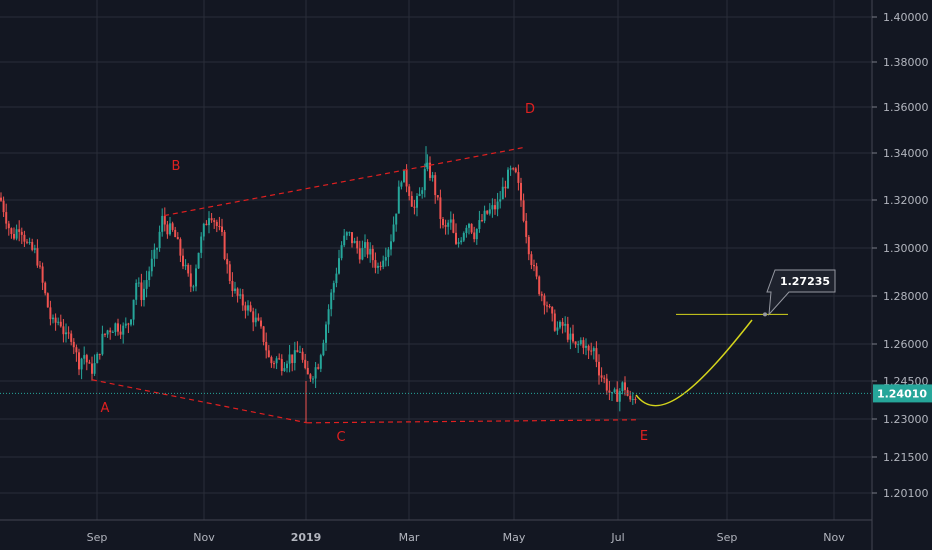 The width and height of the screenshot is (932, 550). Describe the element at coordinates (105, 408) in the screenshot. I see `pattern-point-label-a: A` at that location.